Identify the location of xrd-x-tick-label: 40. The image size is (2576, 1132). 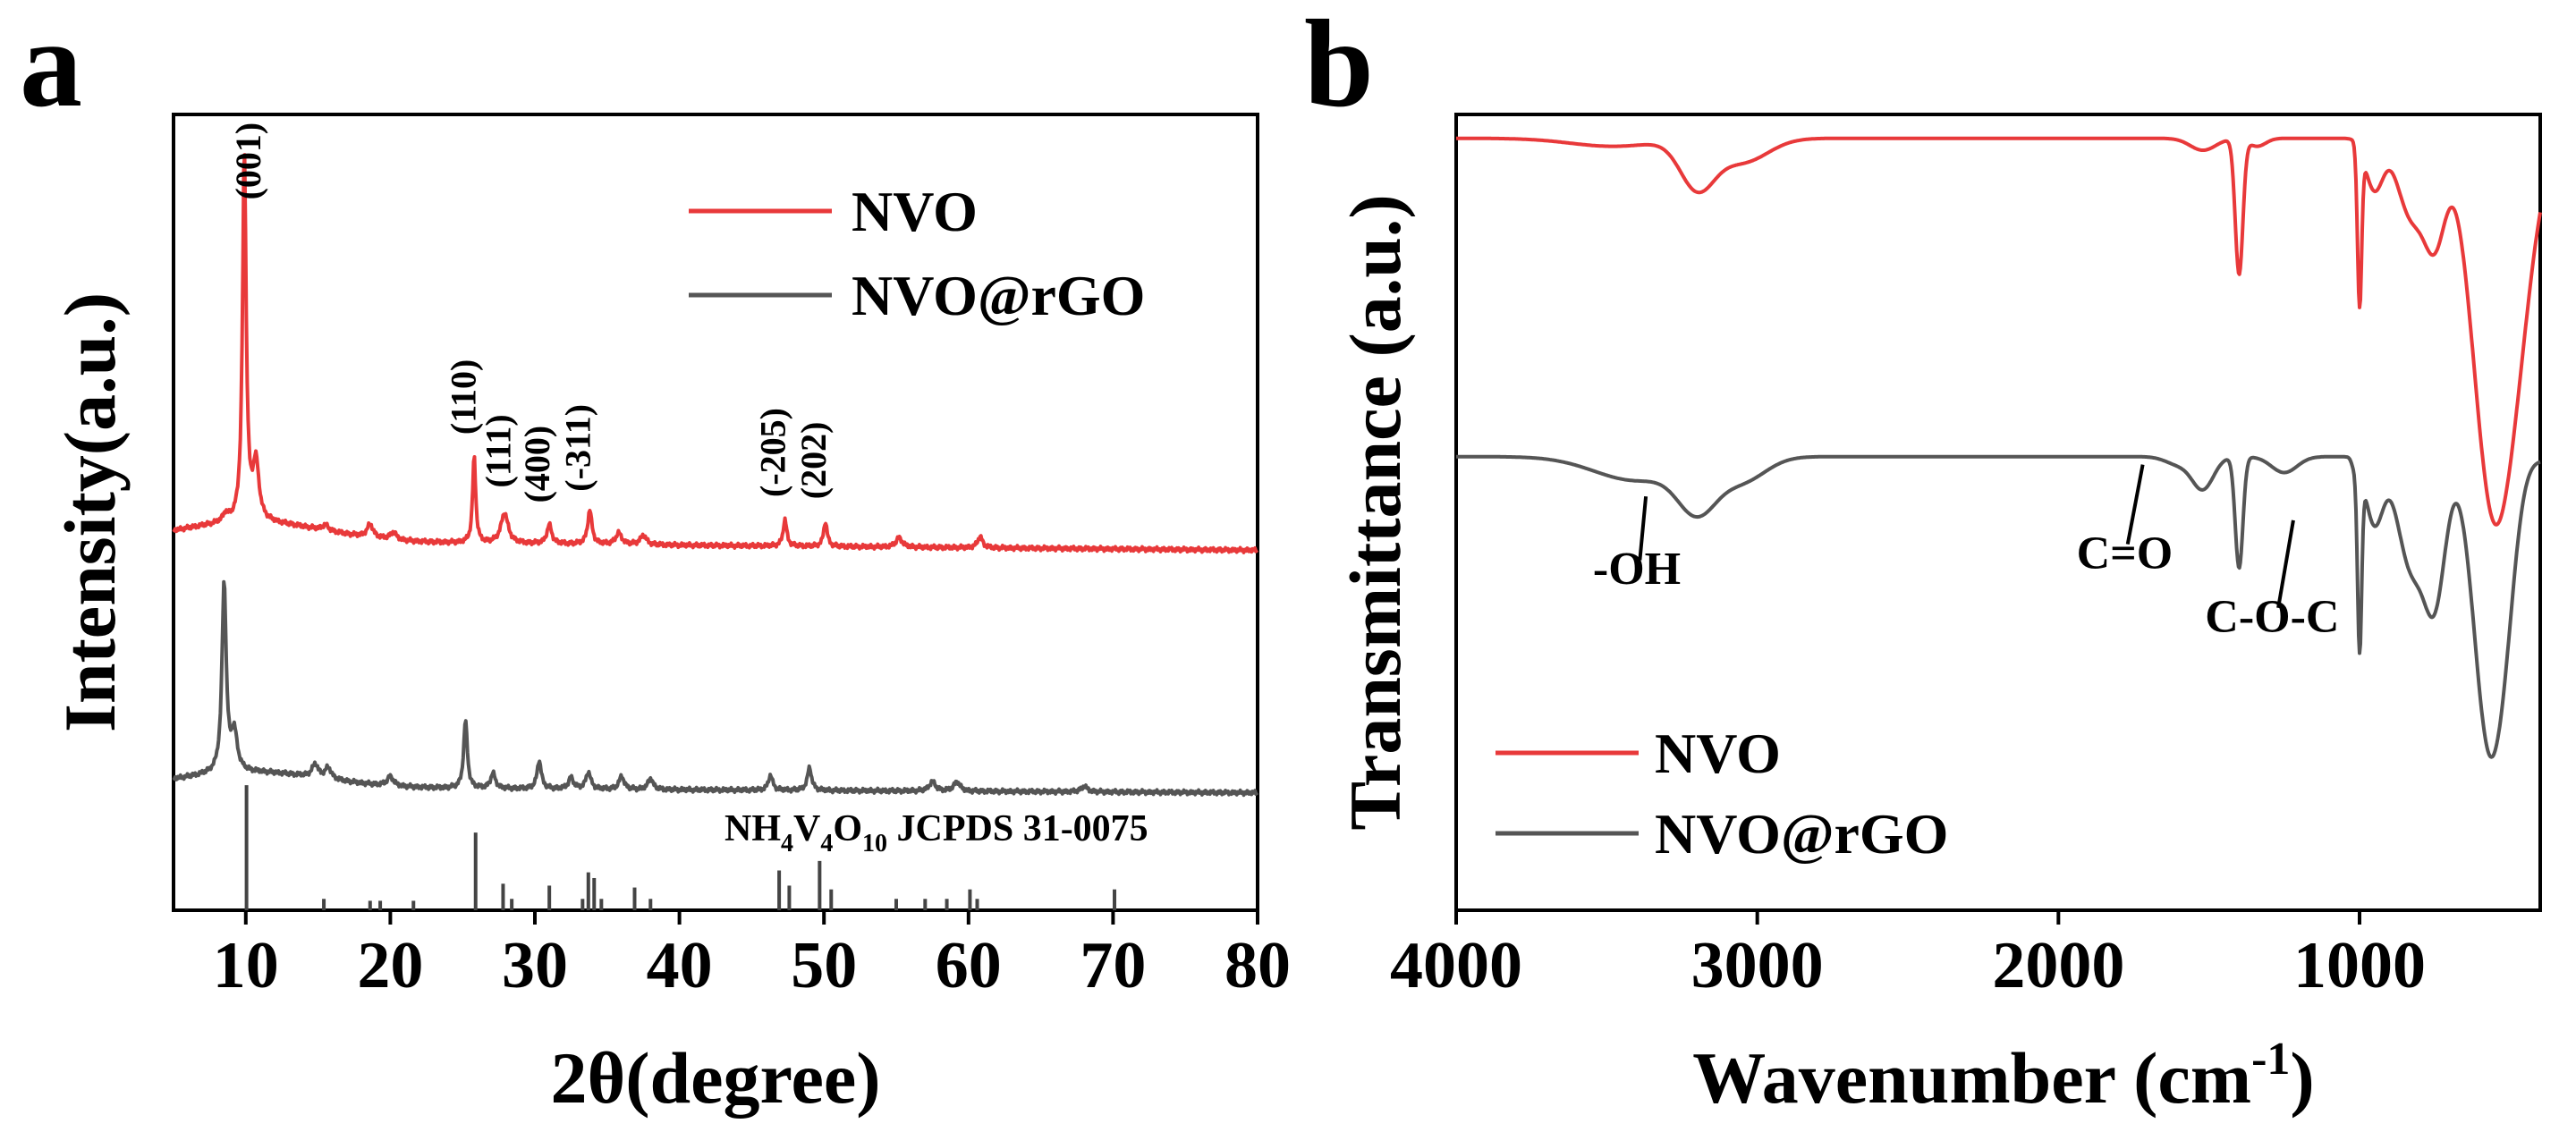
(680, 965).